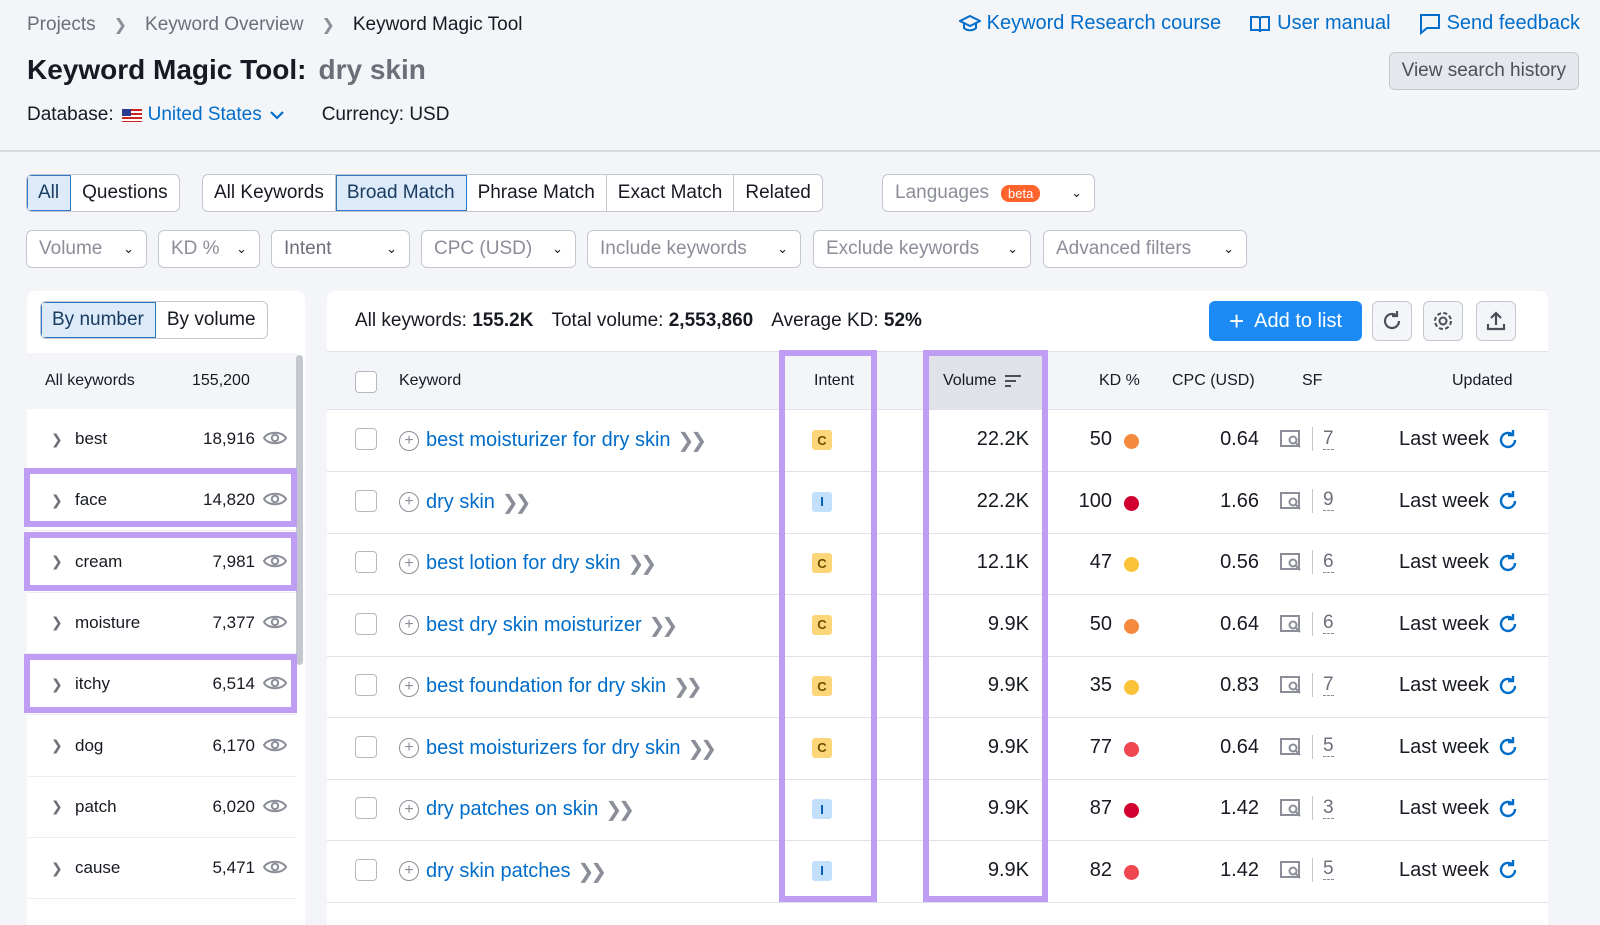  Describe the element at coordinates (922, 249) in the screenshot. I see `exclude-keywords-filter: Exclude keywords ⌄` at that location.